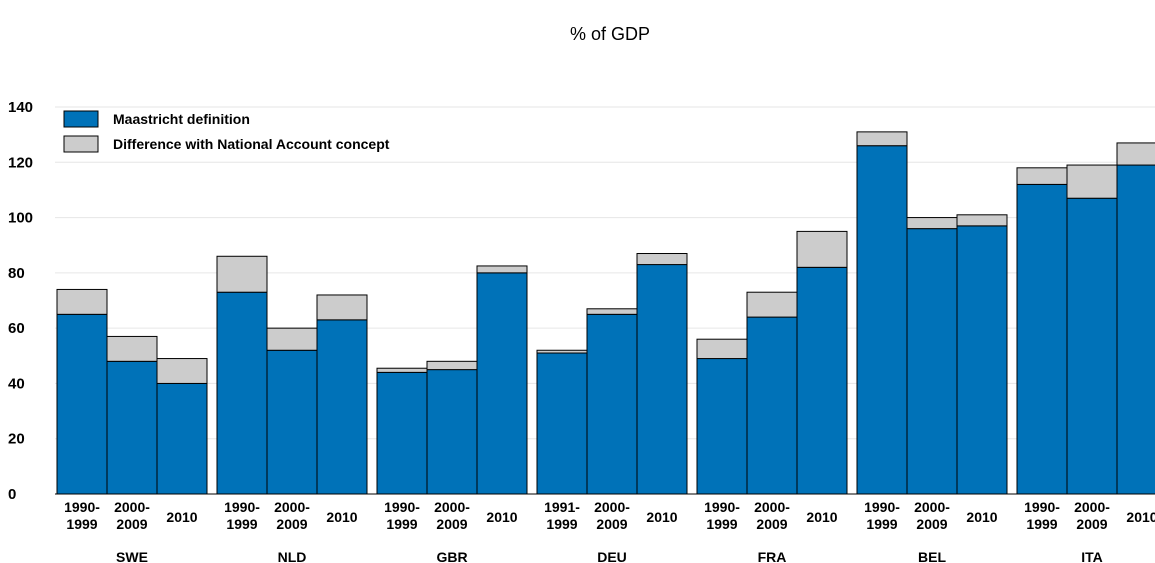 Image resolution: width=1155 pixels, height=563 pixels. Describe the element at coordinates (251, 144) in the screenshot. I see `legend-label-difference: Difference with National Account concept` at that location.